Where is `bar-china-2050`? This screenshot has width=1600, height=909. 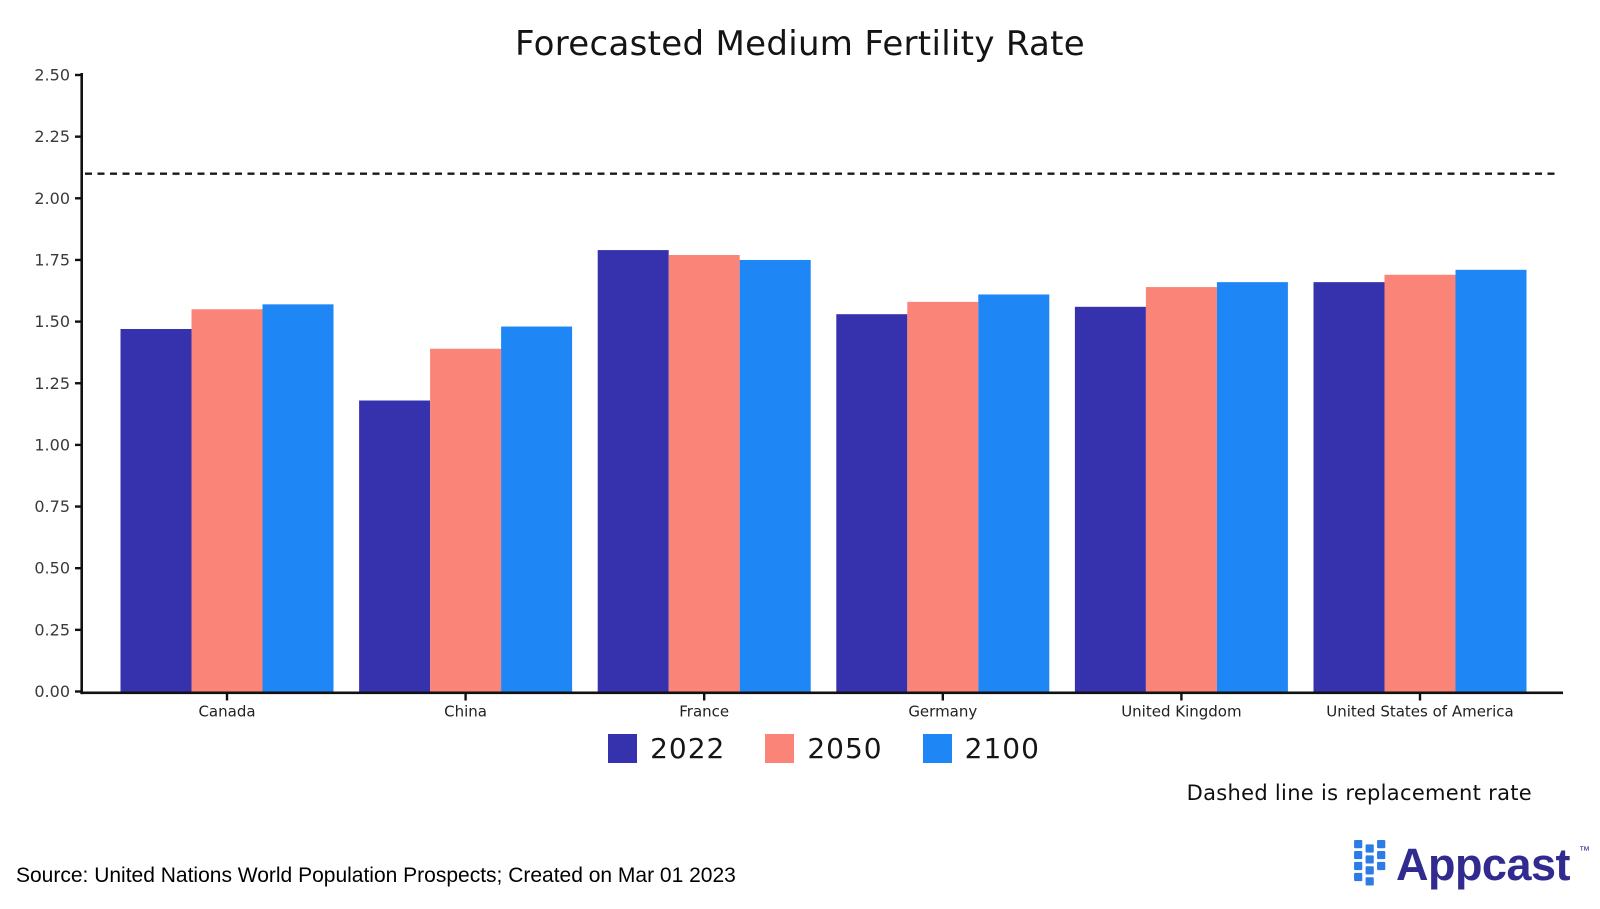 bar-china-2050 is located at coordinates (466, 520).